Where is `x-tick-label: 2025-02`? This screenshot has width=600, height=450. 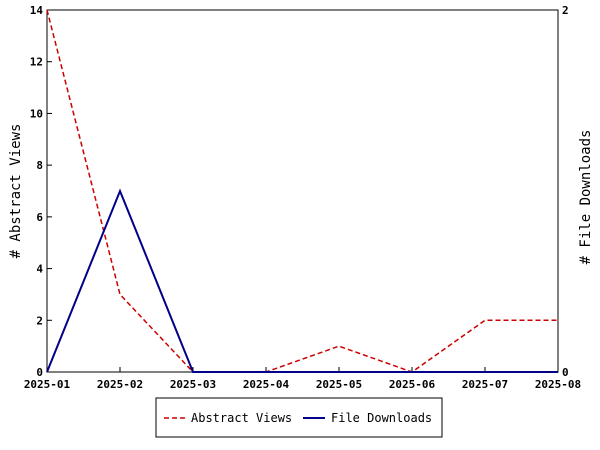
x-tick-label: 2025-02 is located at coordinates (120, 384).